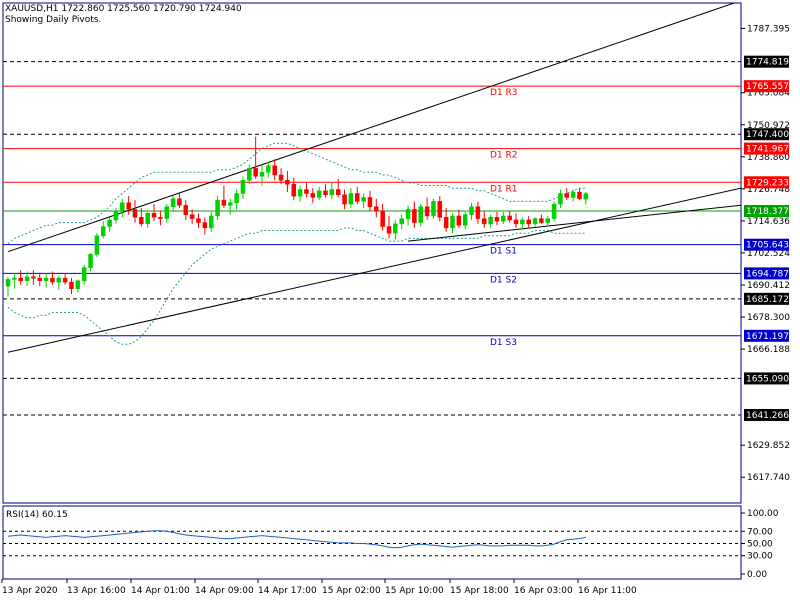 This screenshot has height=600, width=800. I want to click on pivot-label: D1 S3, so click(503, 343).